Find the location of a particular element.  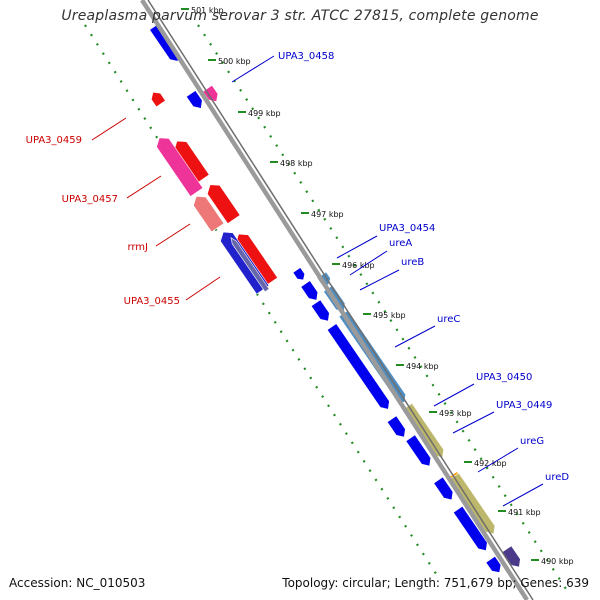

gene-label: UPA3_0457 is located at coordinates (90, 199).